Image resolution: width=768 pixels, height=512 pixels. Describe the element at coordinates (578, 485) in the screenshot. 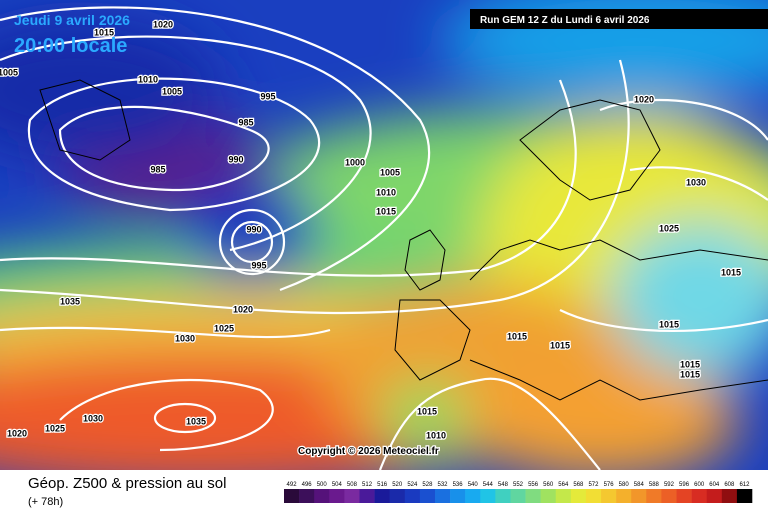

I see `colorbar-label: 568` at that location.